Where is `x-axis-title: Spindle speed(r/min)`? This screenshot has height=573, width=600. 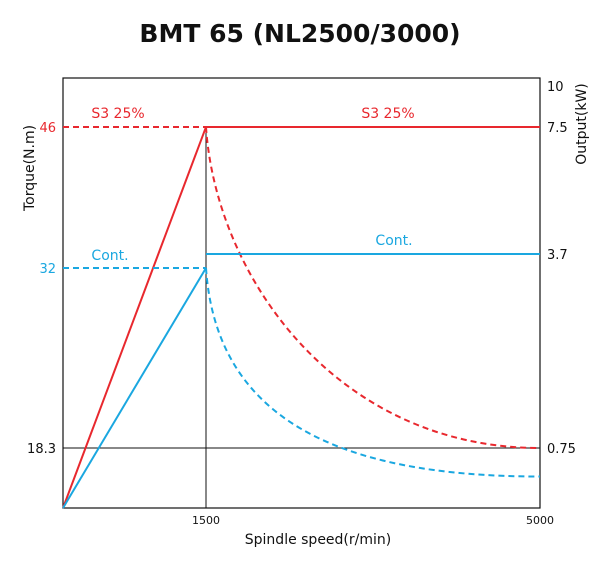
x-axis-title: Spindle speed(r/min) is located at coordinates (318, 540).